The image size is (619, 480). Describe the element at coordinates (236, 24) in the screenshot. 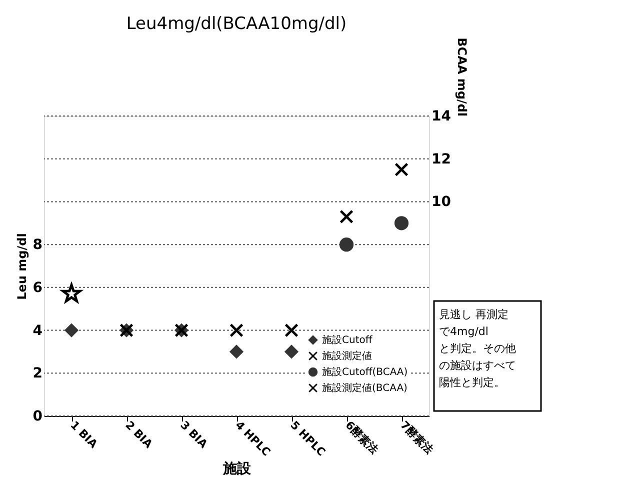

I see `chart-title: Leu4mg/dl(BCAA10mg/dl)` at that location.